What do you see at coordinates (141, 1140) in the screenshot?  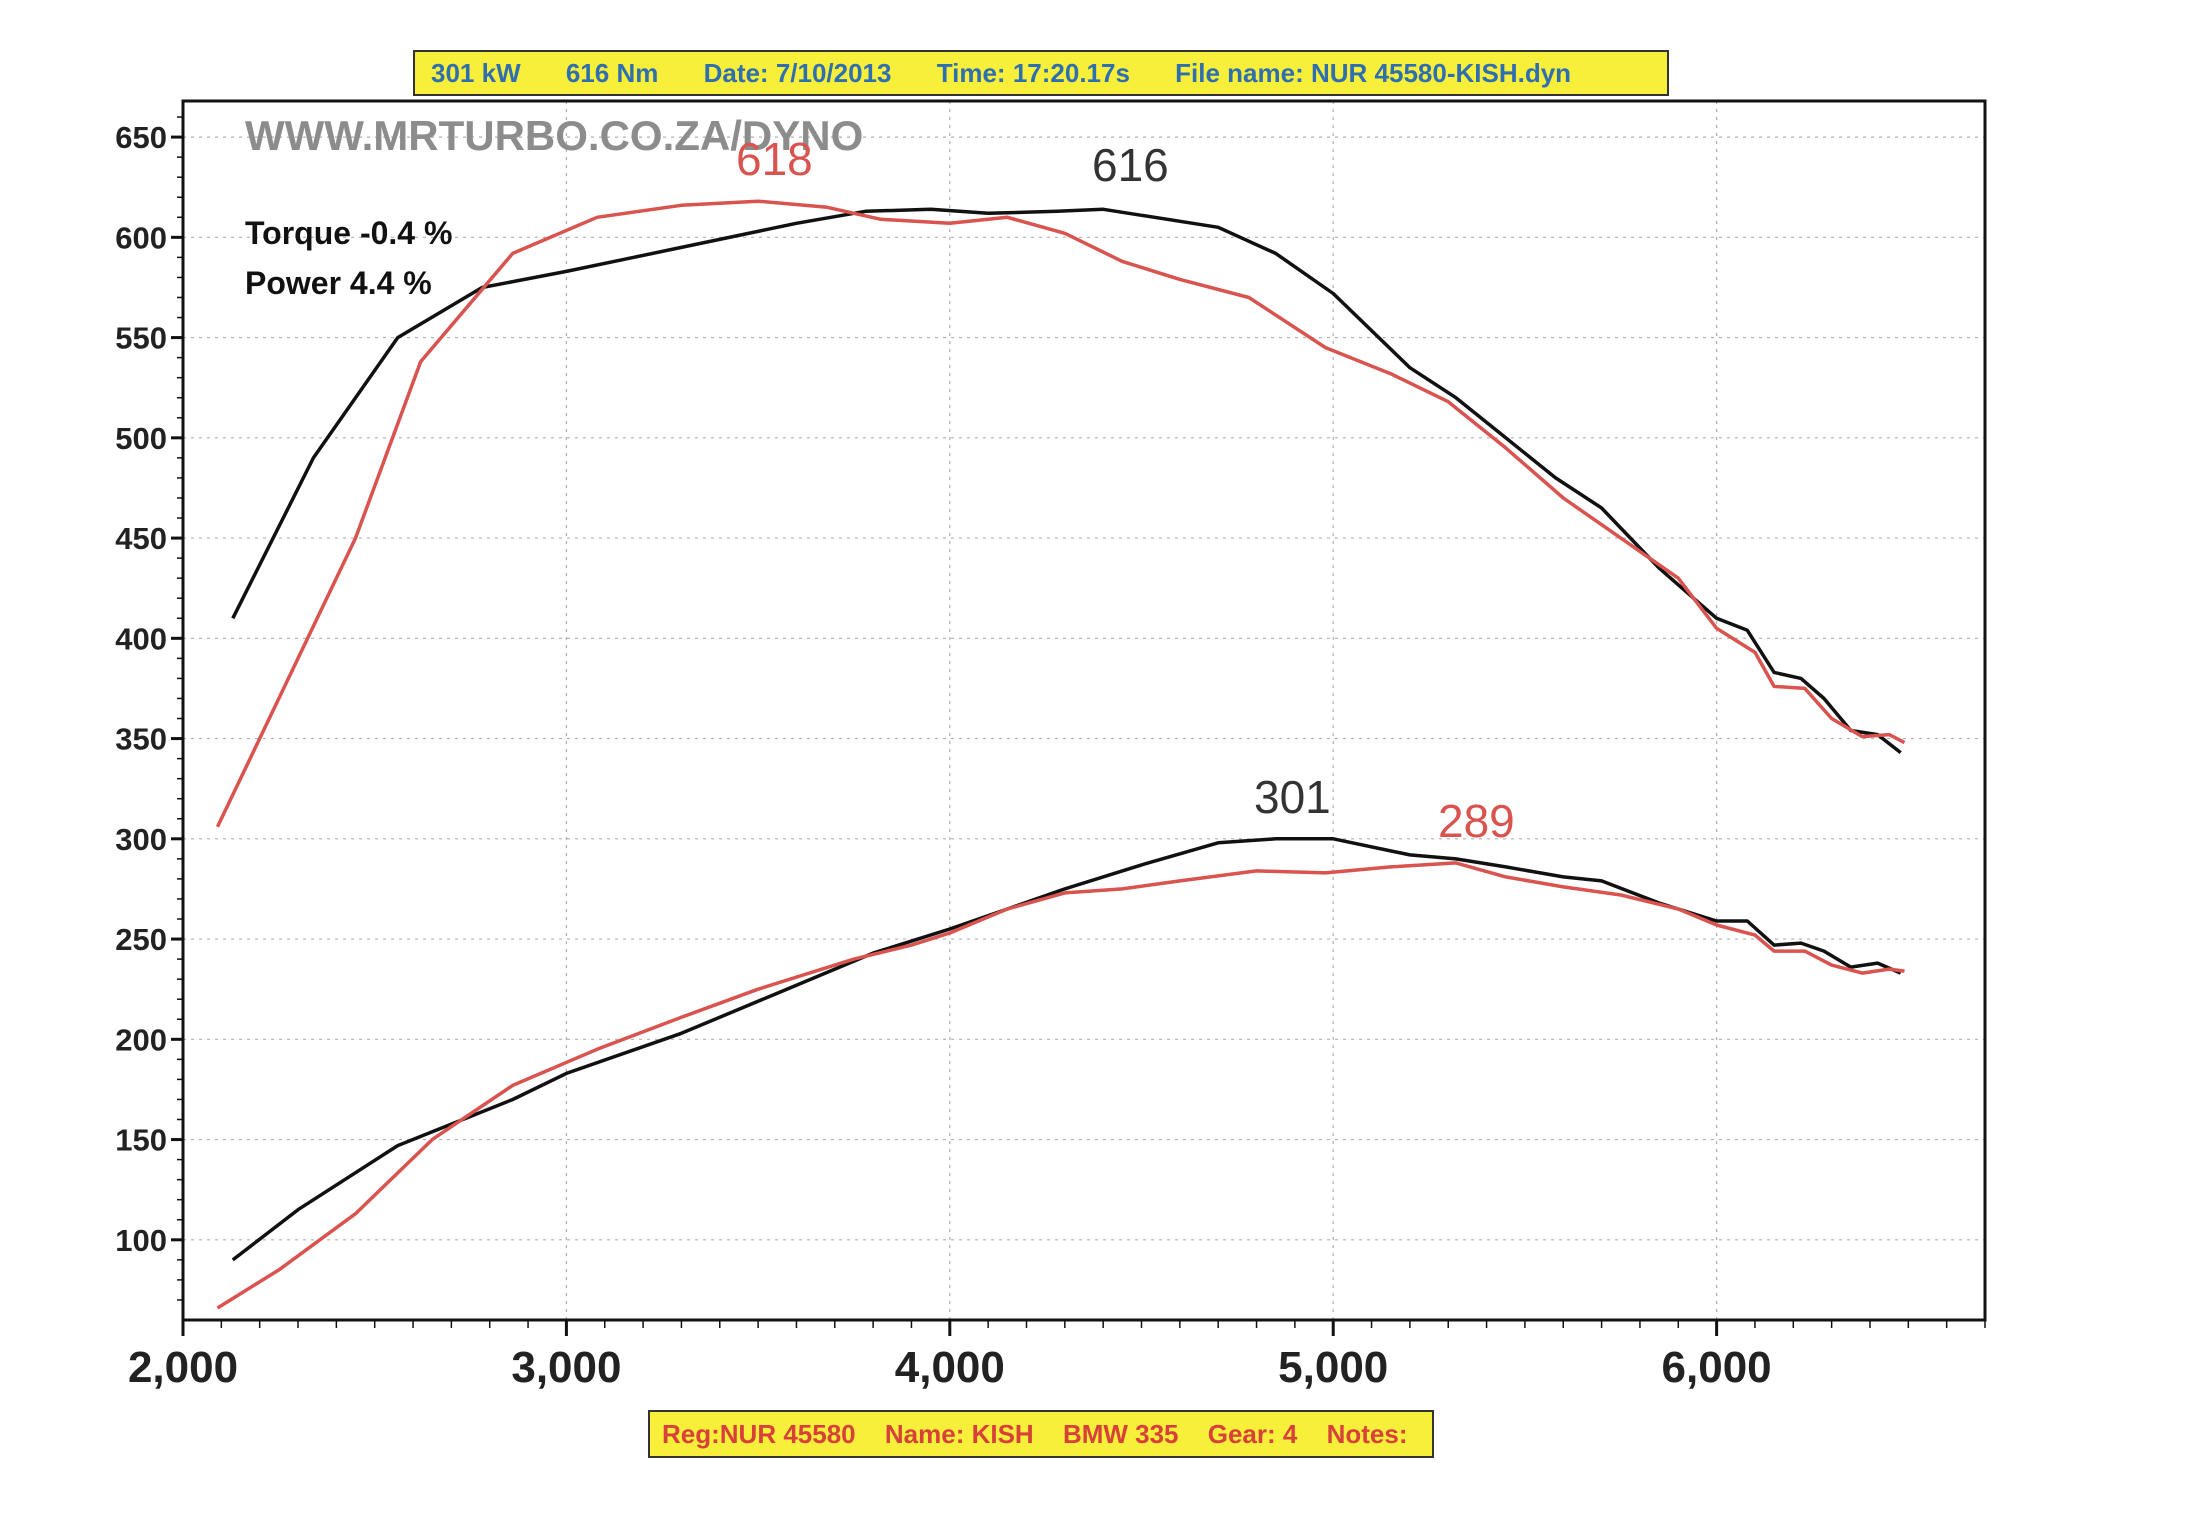 I see `y-tick-label: 150` at bounding box center [141, 1140].